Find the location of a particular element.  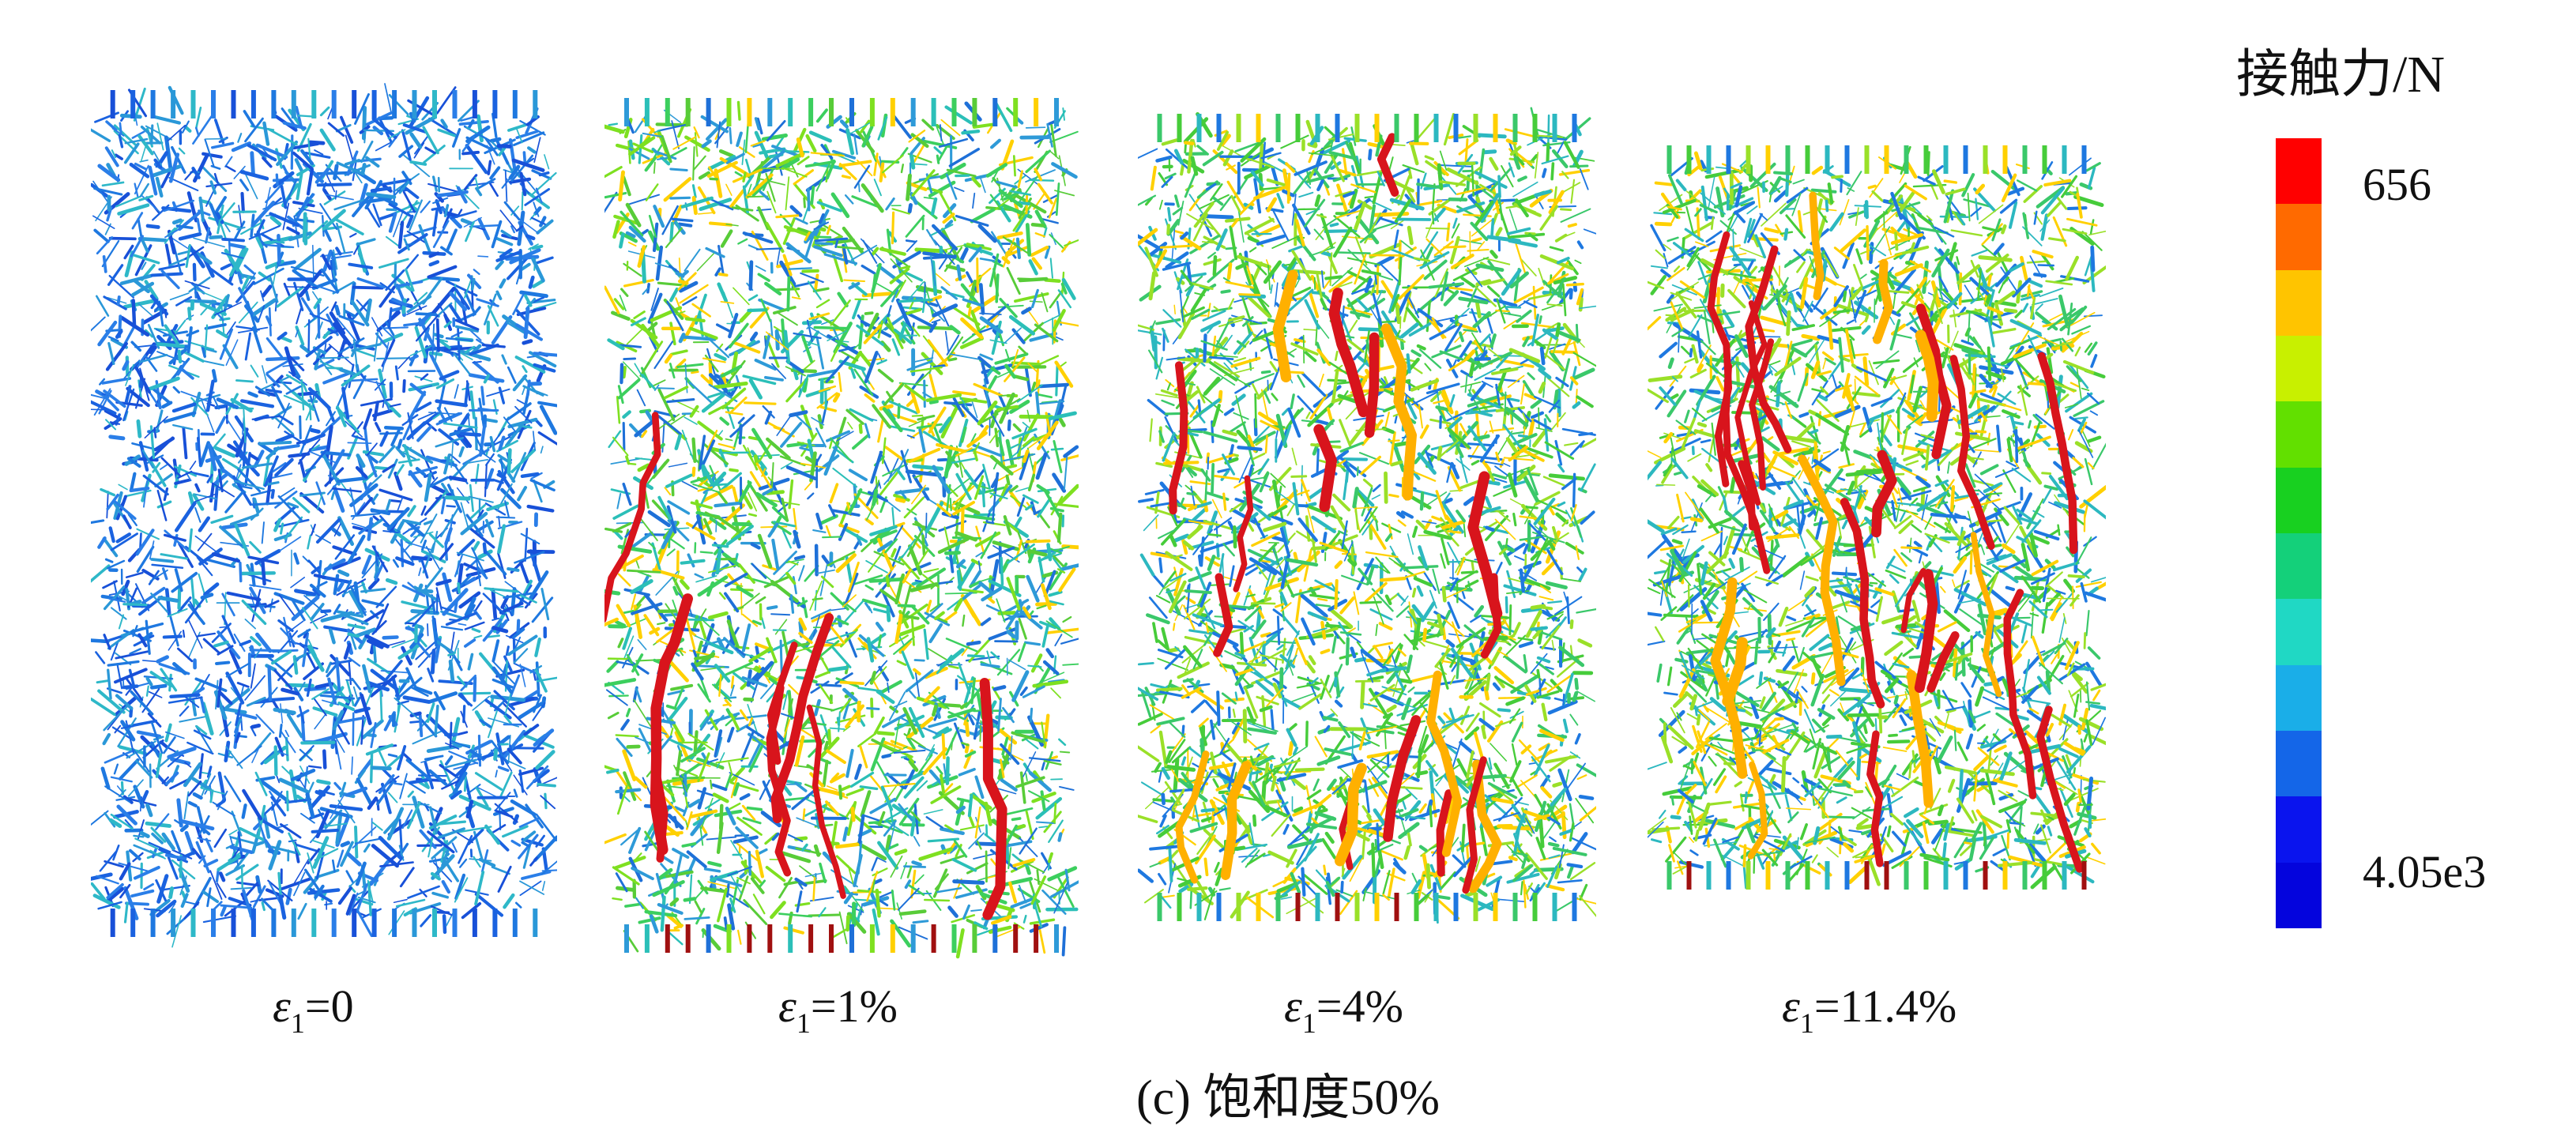

panel-label-3: ε1=4% is located at coordinates (1343, 1010).